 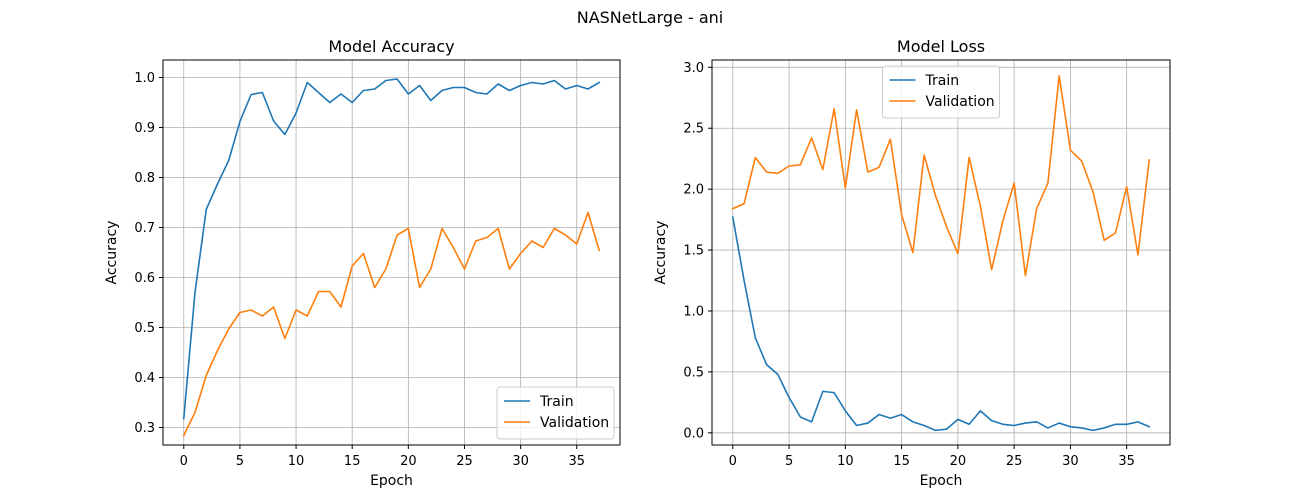 I want to click on y-tick-label: 0.8, so click(x=144, y=178).